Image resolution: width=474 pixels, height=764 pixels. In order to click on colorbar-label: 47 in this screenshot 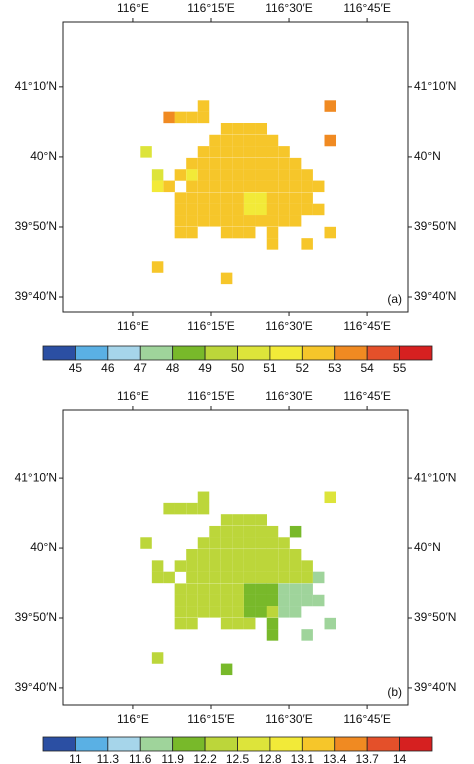, I will do `click(141, 368)`.